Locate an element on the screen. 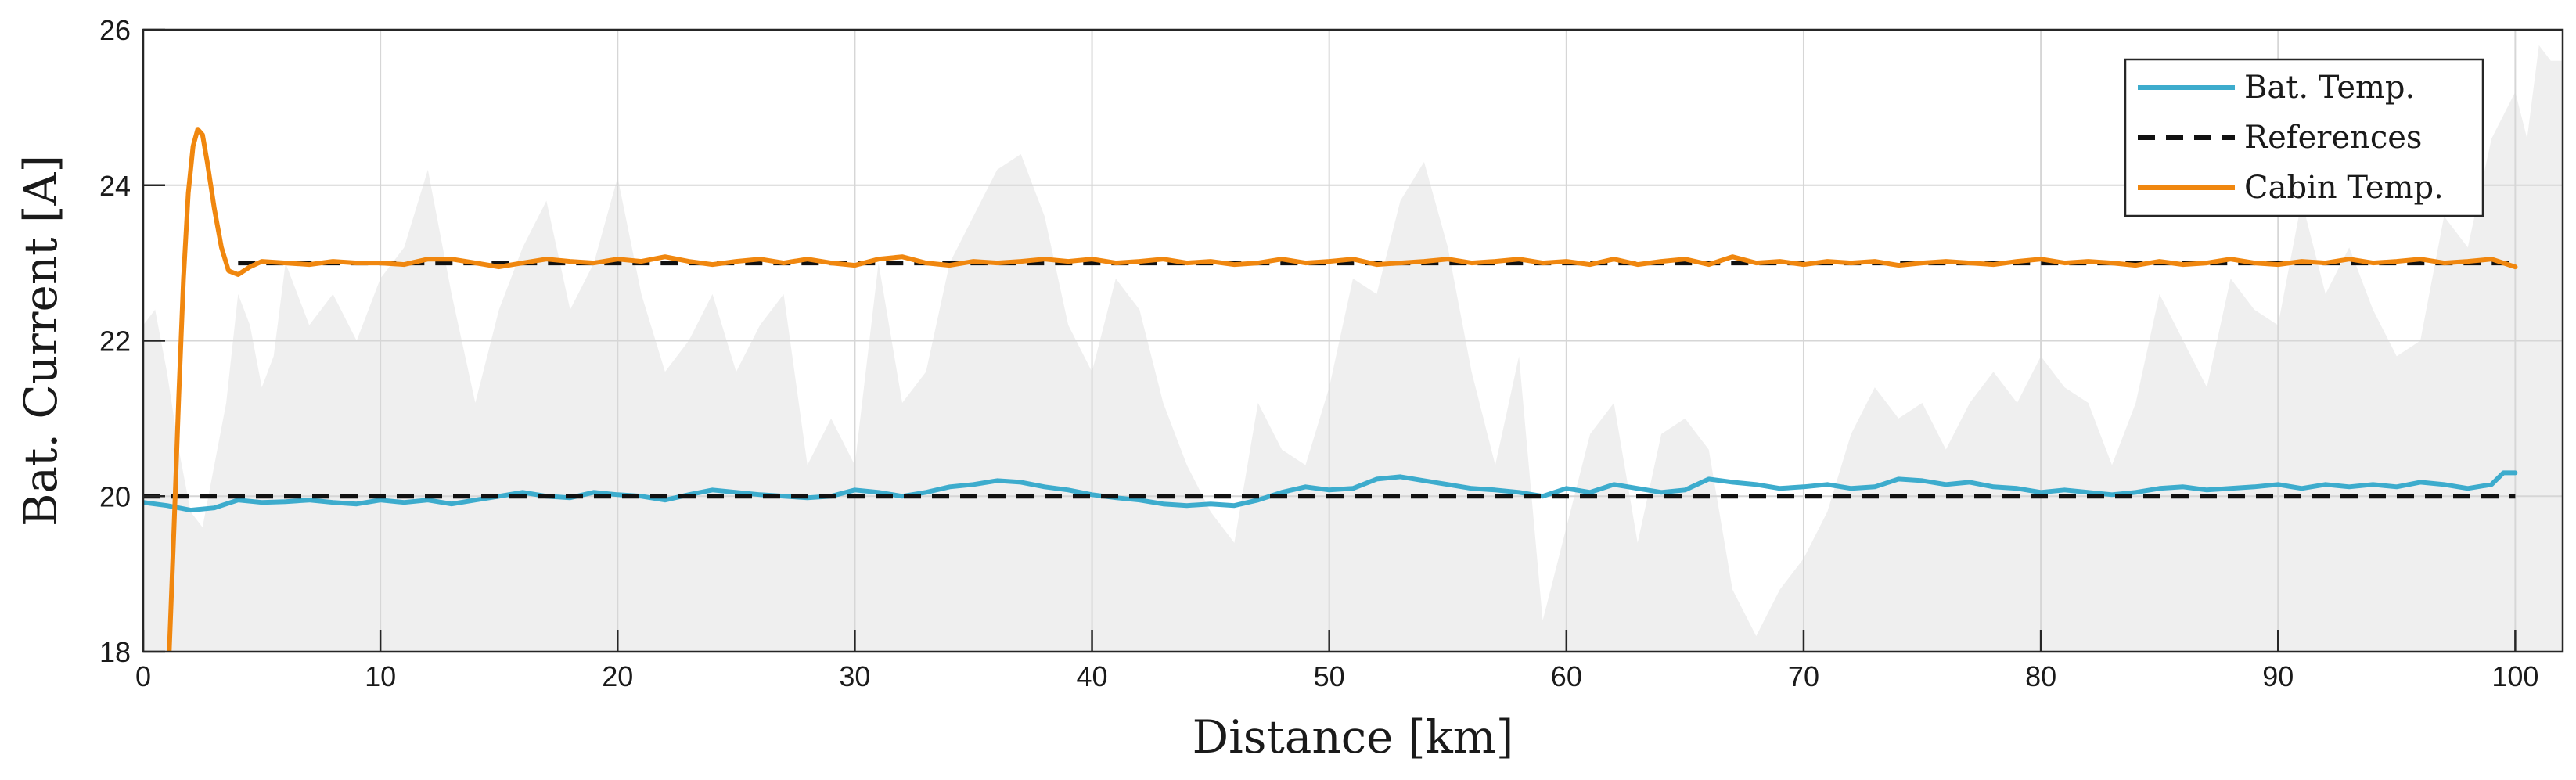  legend-label: Bat. Temp. is located at coordinates (2329, 88).